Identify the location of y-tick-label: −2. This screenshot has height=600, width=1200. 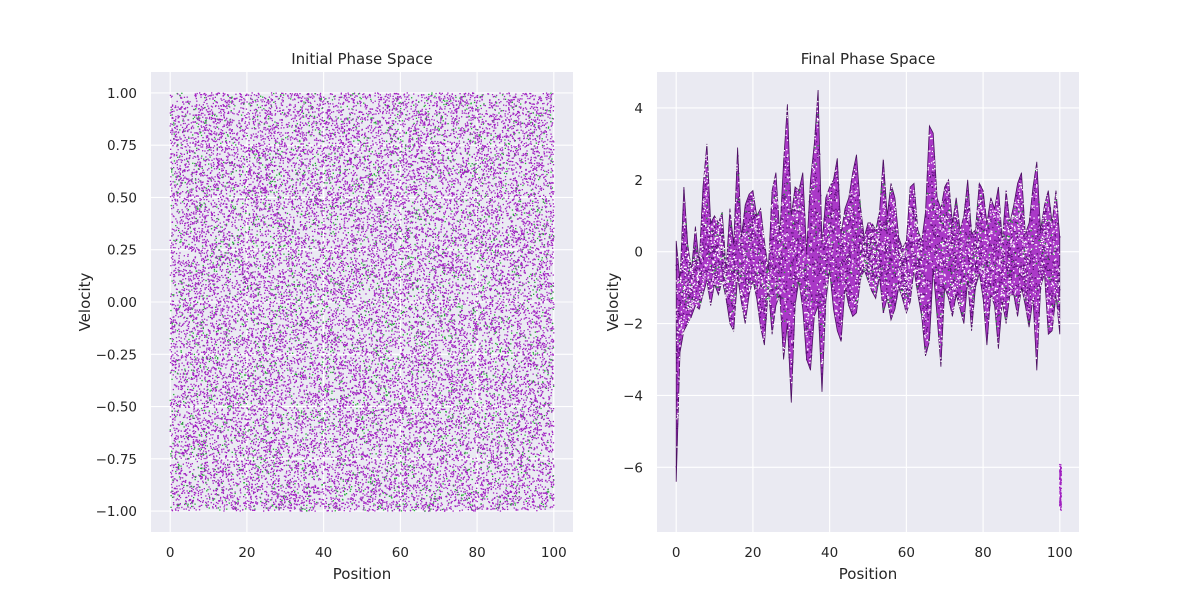
(633, 325).